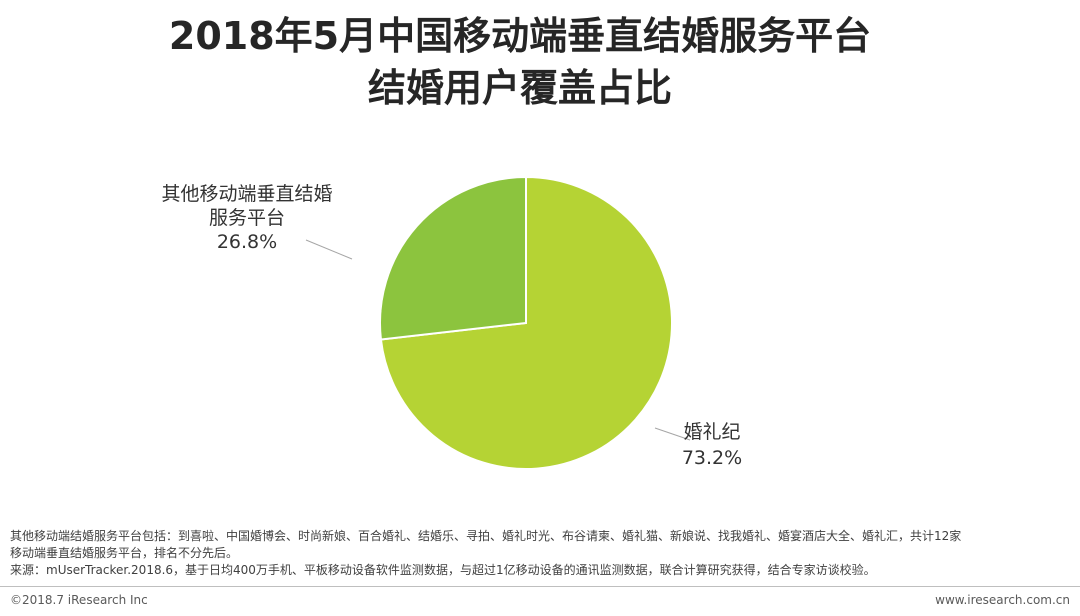 The height and width of the screenshot is (616, 1080). I want to click on slice-value-label-0: 73.2%, so click(712, 458).